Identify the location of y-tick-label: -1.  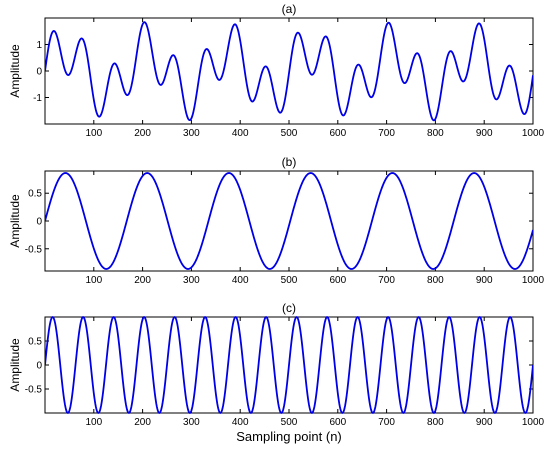
(37, 98).